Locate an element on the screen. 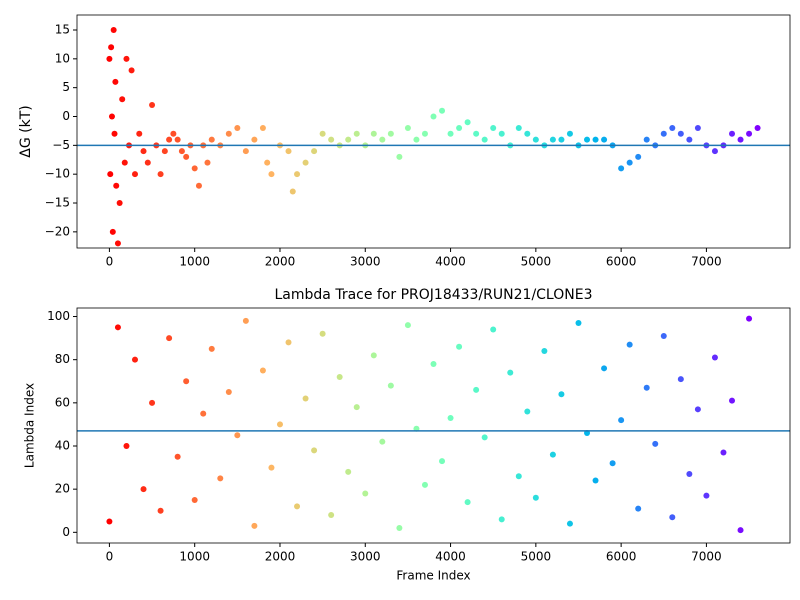  y-tick-label: −15 is located at coordinates (57, 203).